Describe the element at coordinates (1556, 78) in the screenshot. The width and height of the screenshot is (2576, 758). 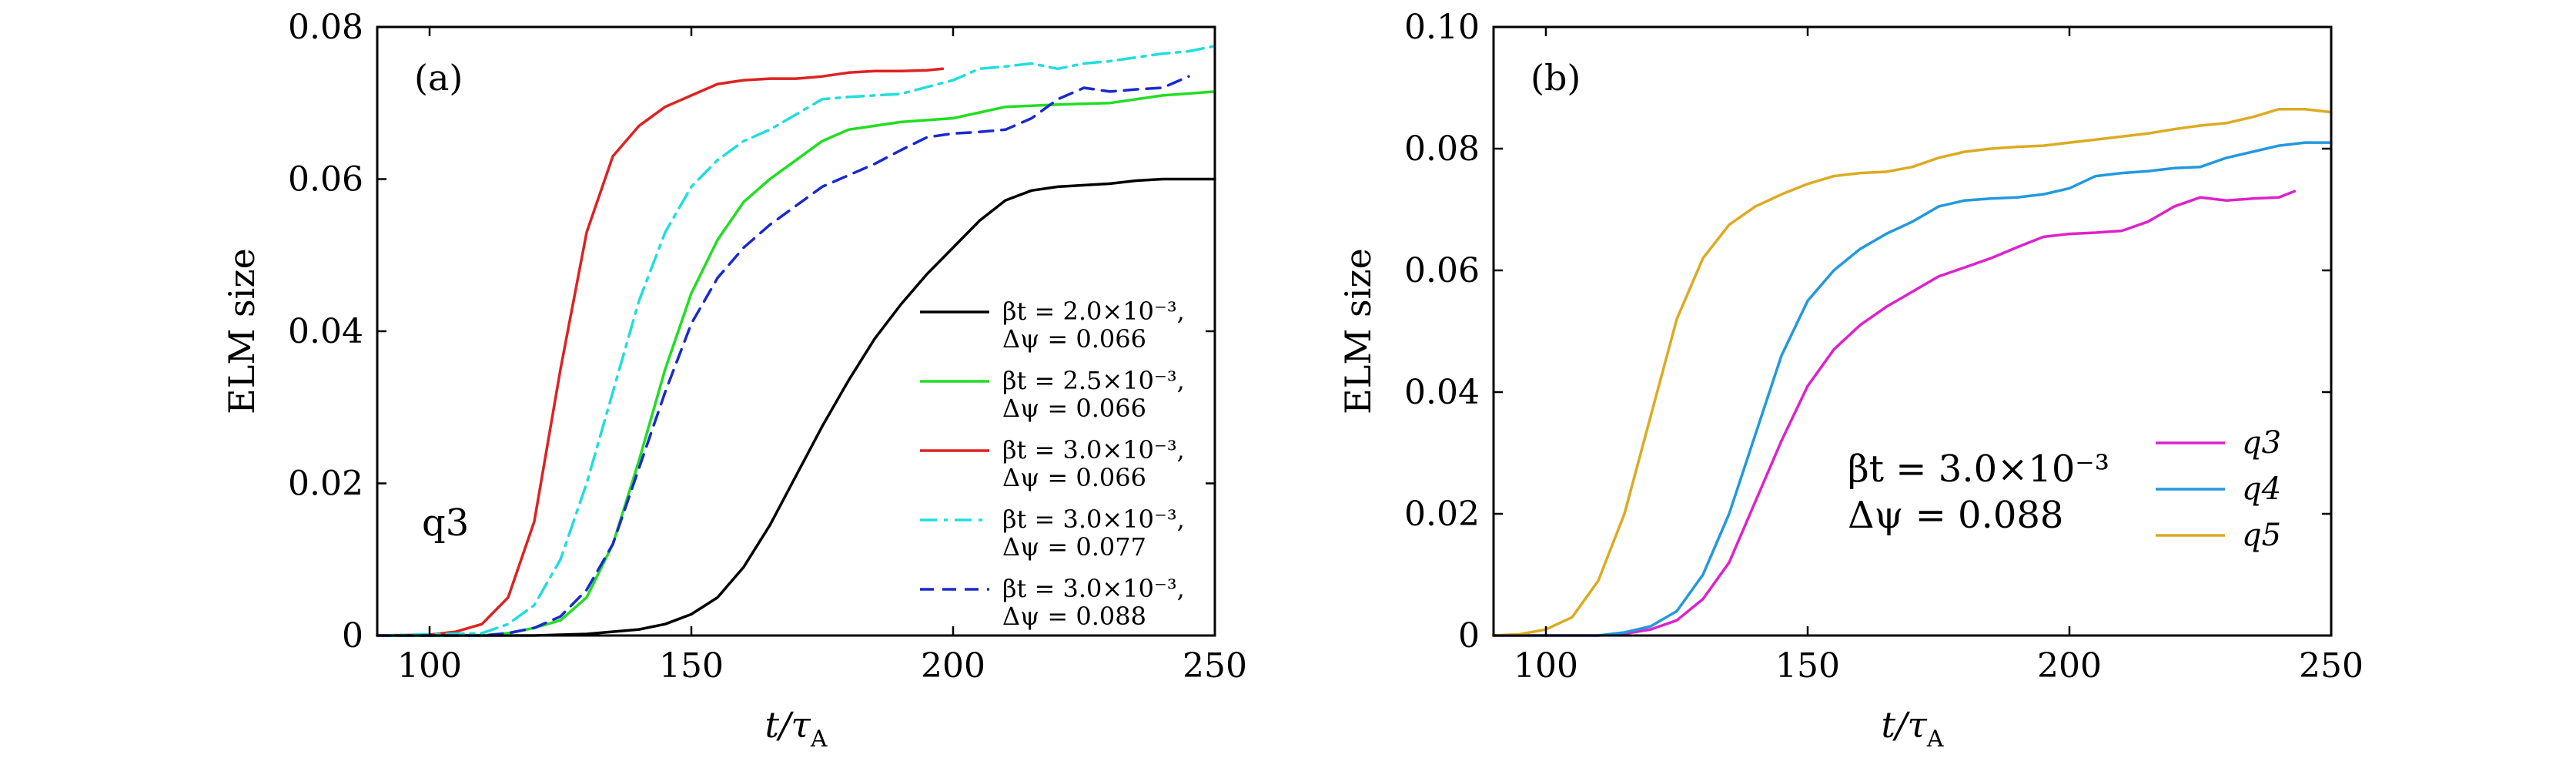
I see `panel-label: (b)` at that location.